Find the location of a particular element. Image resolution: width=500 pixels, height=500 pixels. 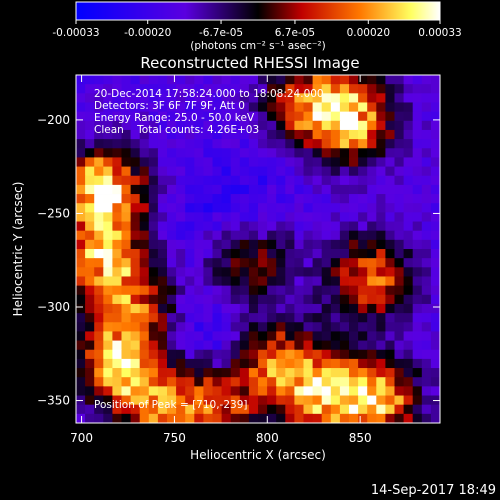

colorbar-tick-label: -0.00033 is located at coordinates (75, 33).